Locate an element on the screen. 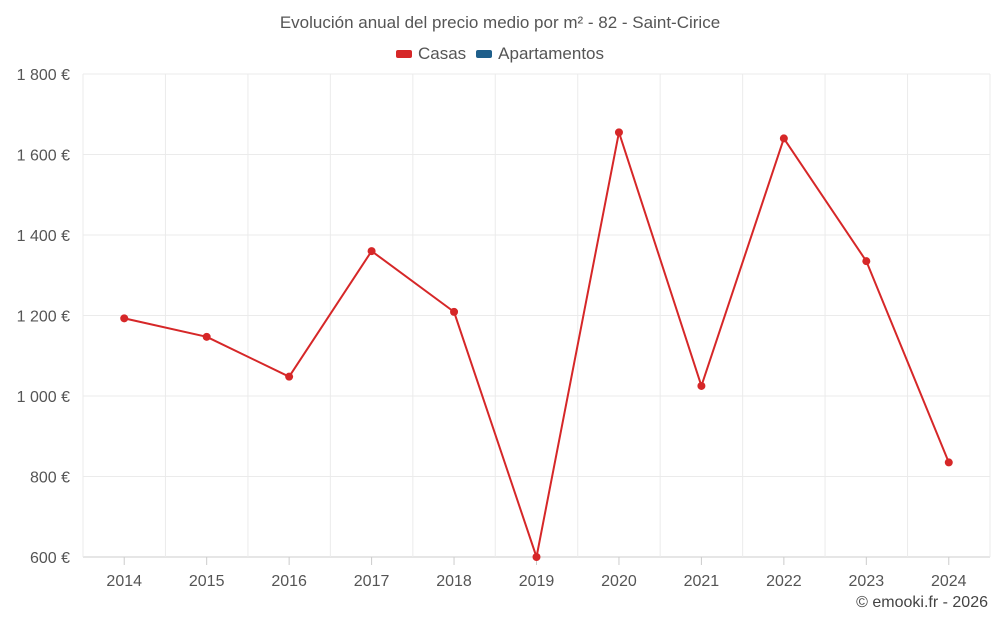 The image size is (1000, 625). y-tick-label: 1 000 € is located at coordinates (43, 397).